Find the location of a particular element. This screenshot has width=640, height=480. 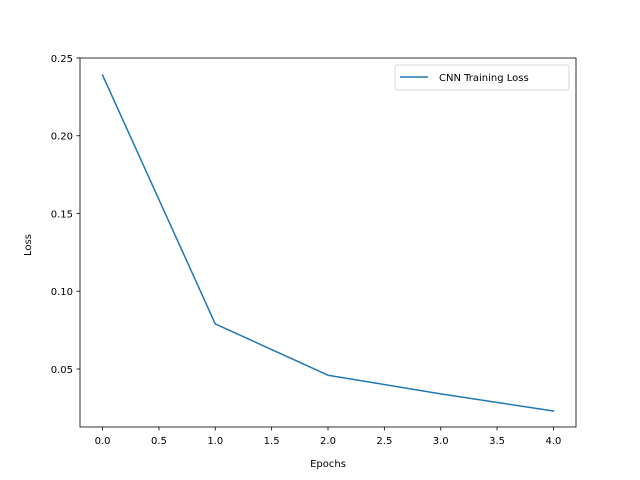

legend: CNN Training Loss is located at coordinates (482, 77).